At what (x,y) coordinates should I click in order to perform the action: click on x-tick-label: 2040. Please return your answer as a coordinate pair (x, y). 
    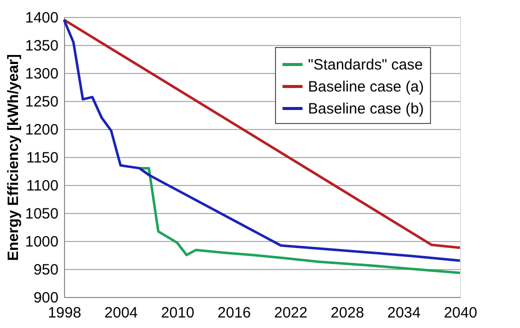
    Looking at the image, I should click on (461, 313).